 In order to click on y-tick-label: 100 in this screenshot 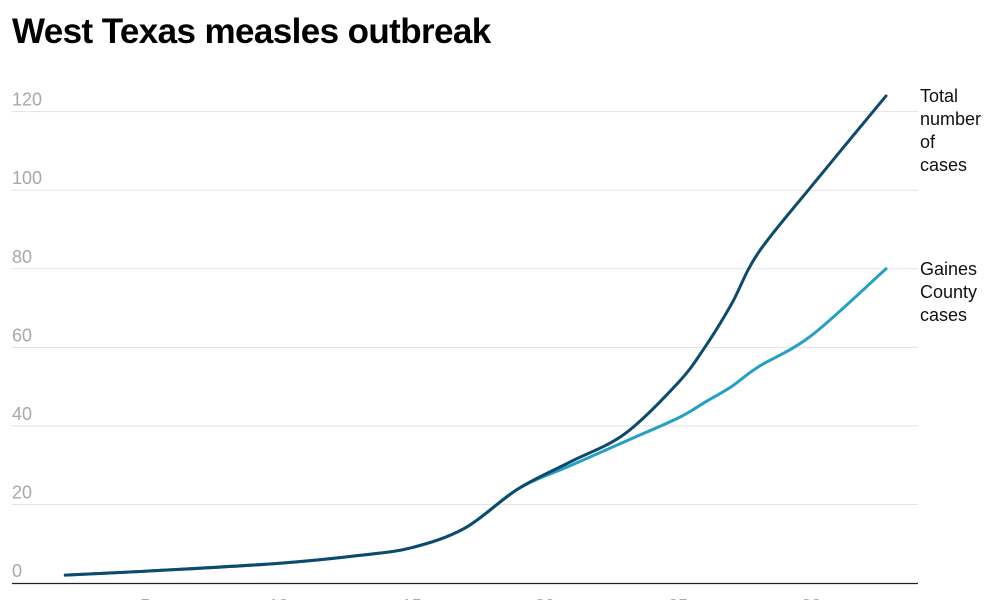, I will do `click(27, 178)`.